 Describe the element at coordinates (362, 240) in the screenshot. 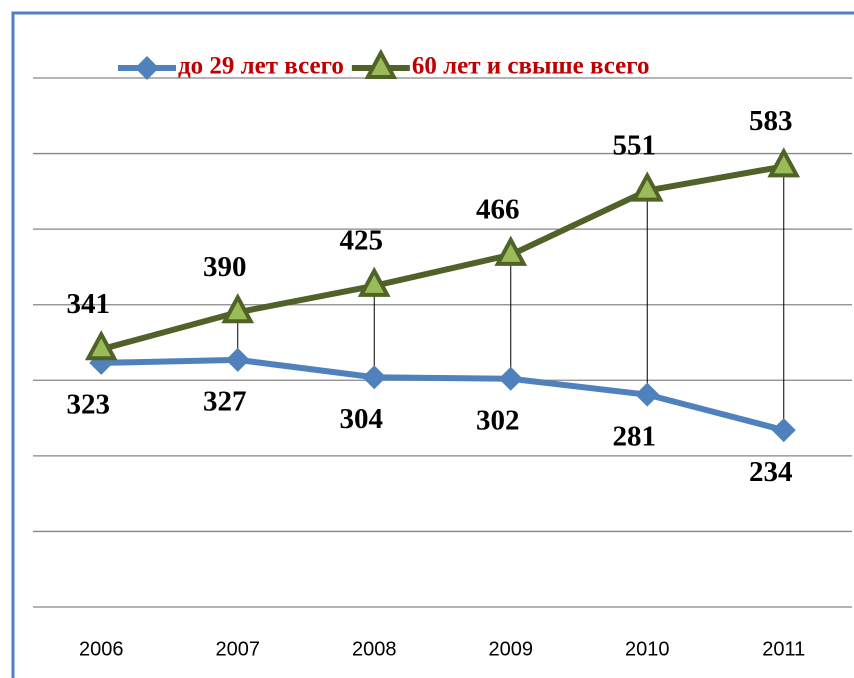

I see `data-label: 425` at that location.